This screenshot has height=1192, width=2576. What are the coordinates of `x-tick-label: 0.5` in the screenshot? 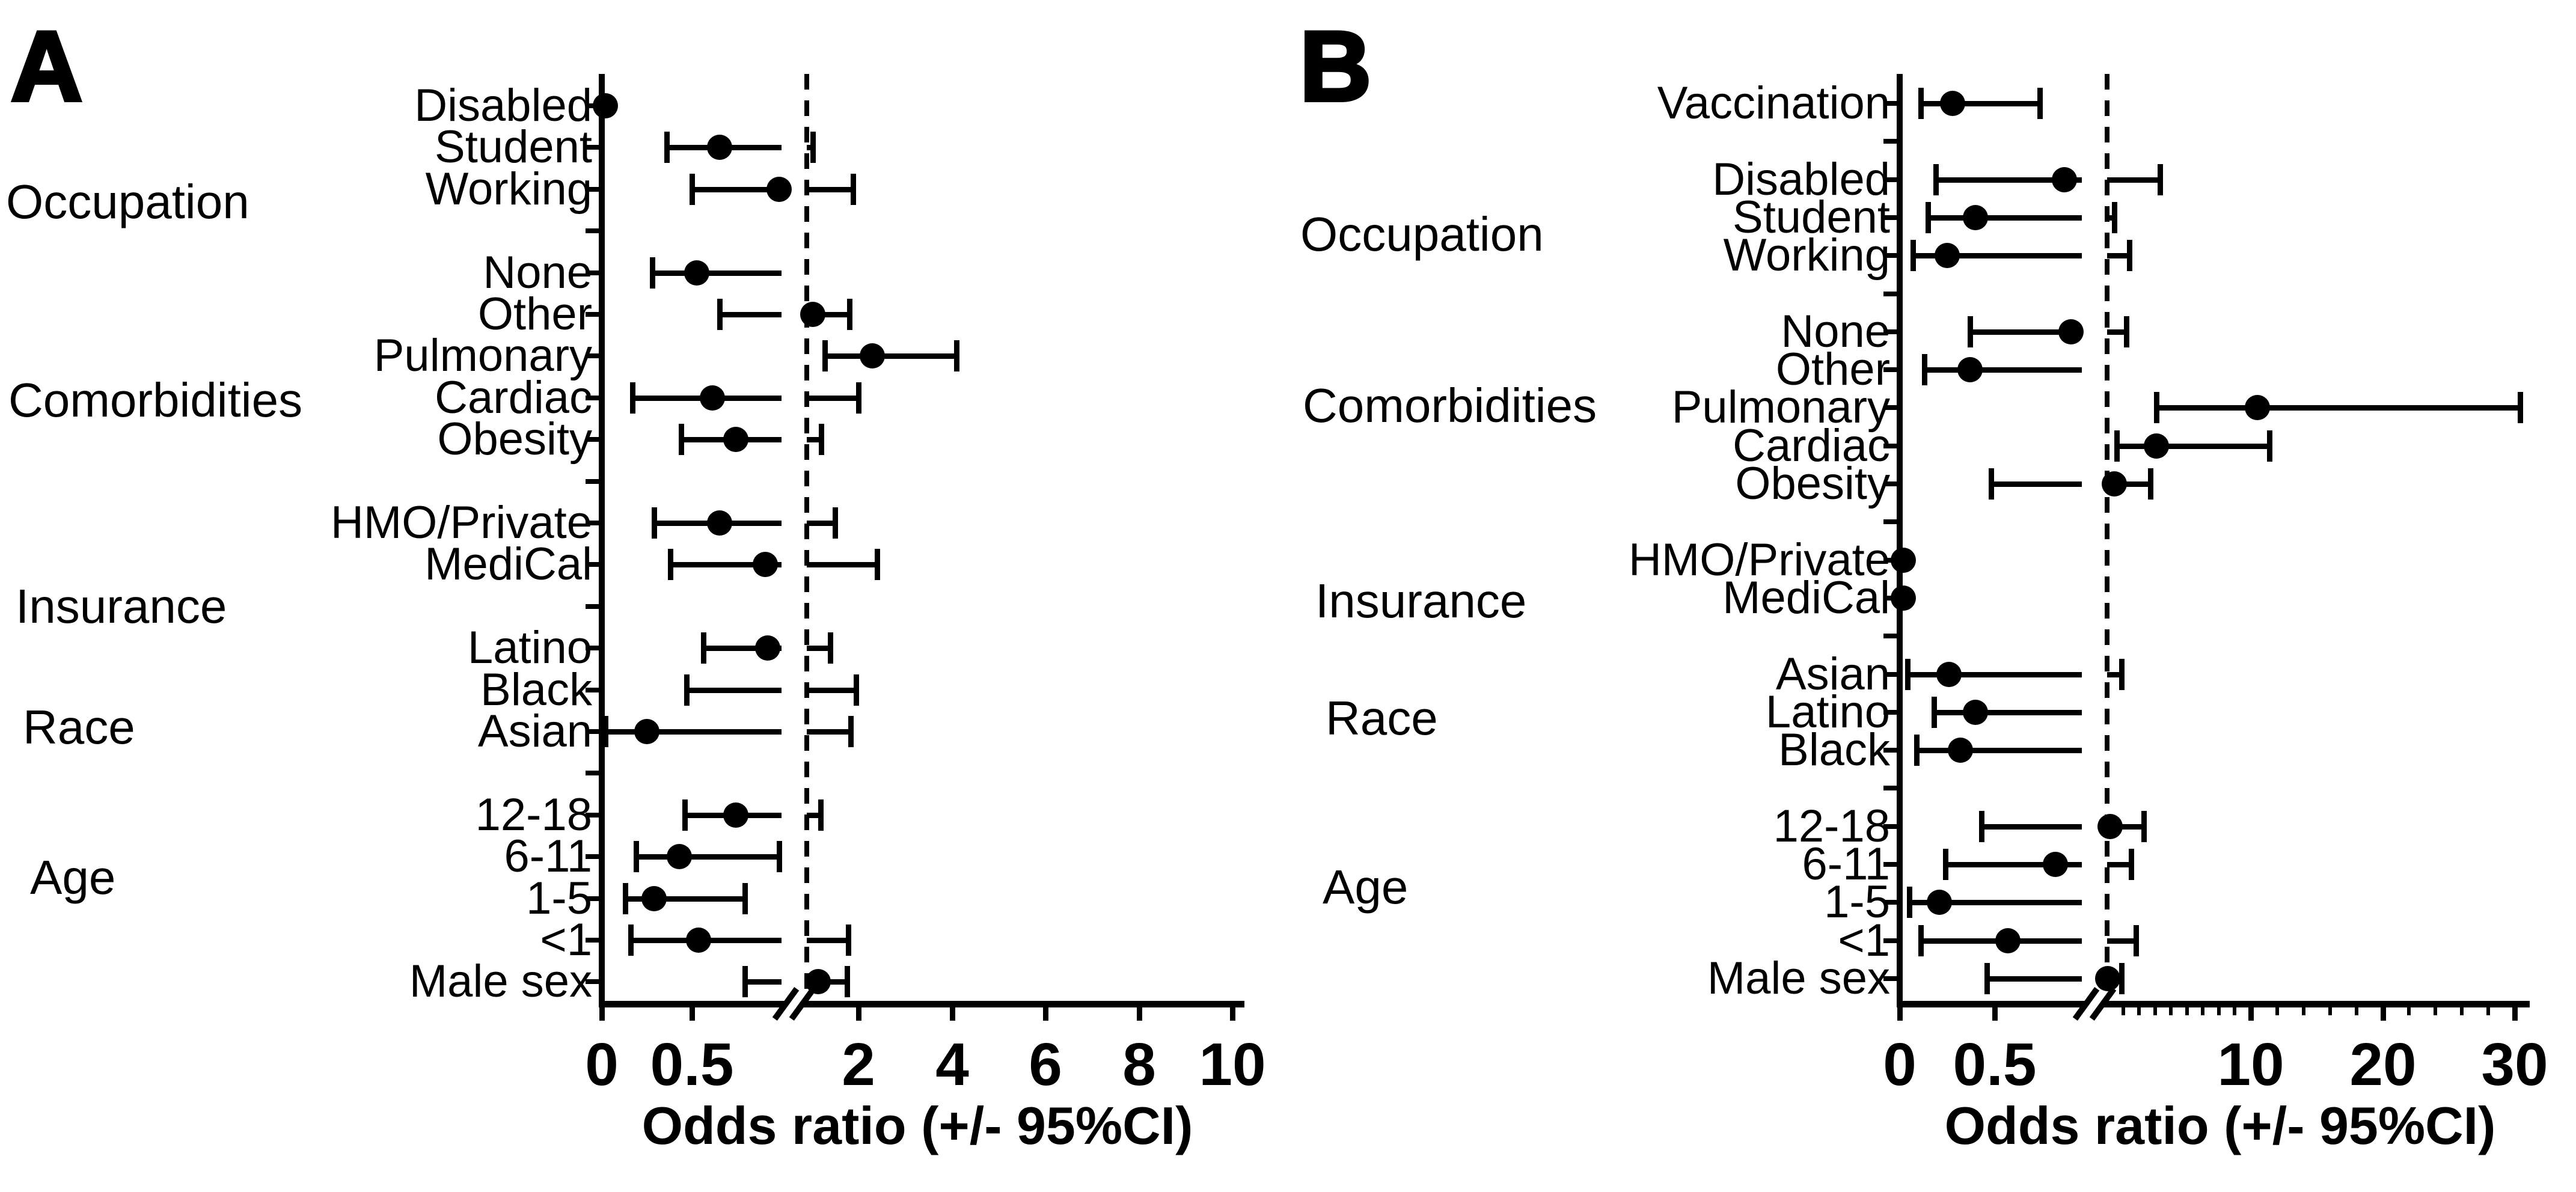 It's located at (1995, 1064).